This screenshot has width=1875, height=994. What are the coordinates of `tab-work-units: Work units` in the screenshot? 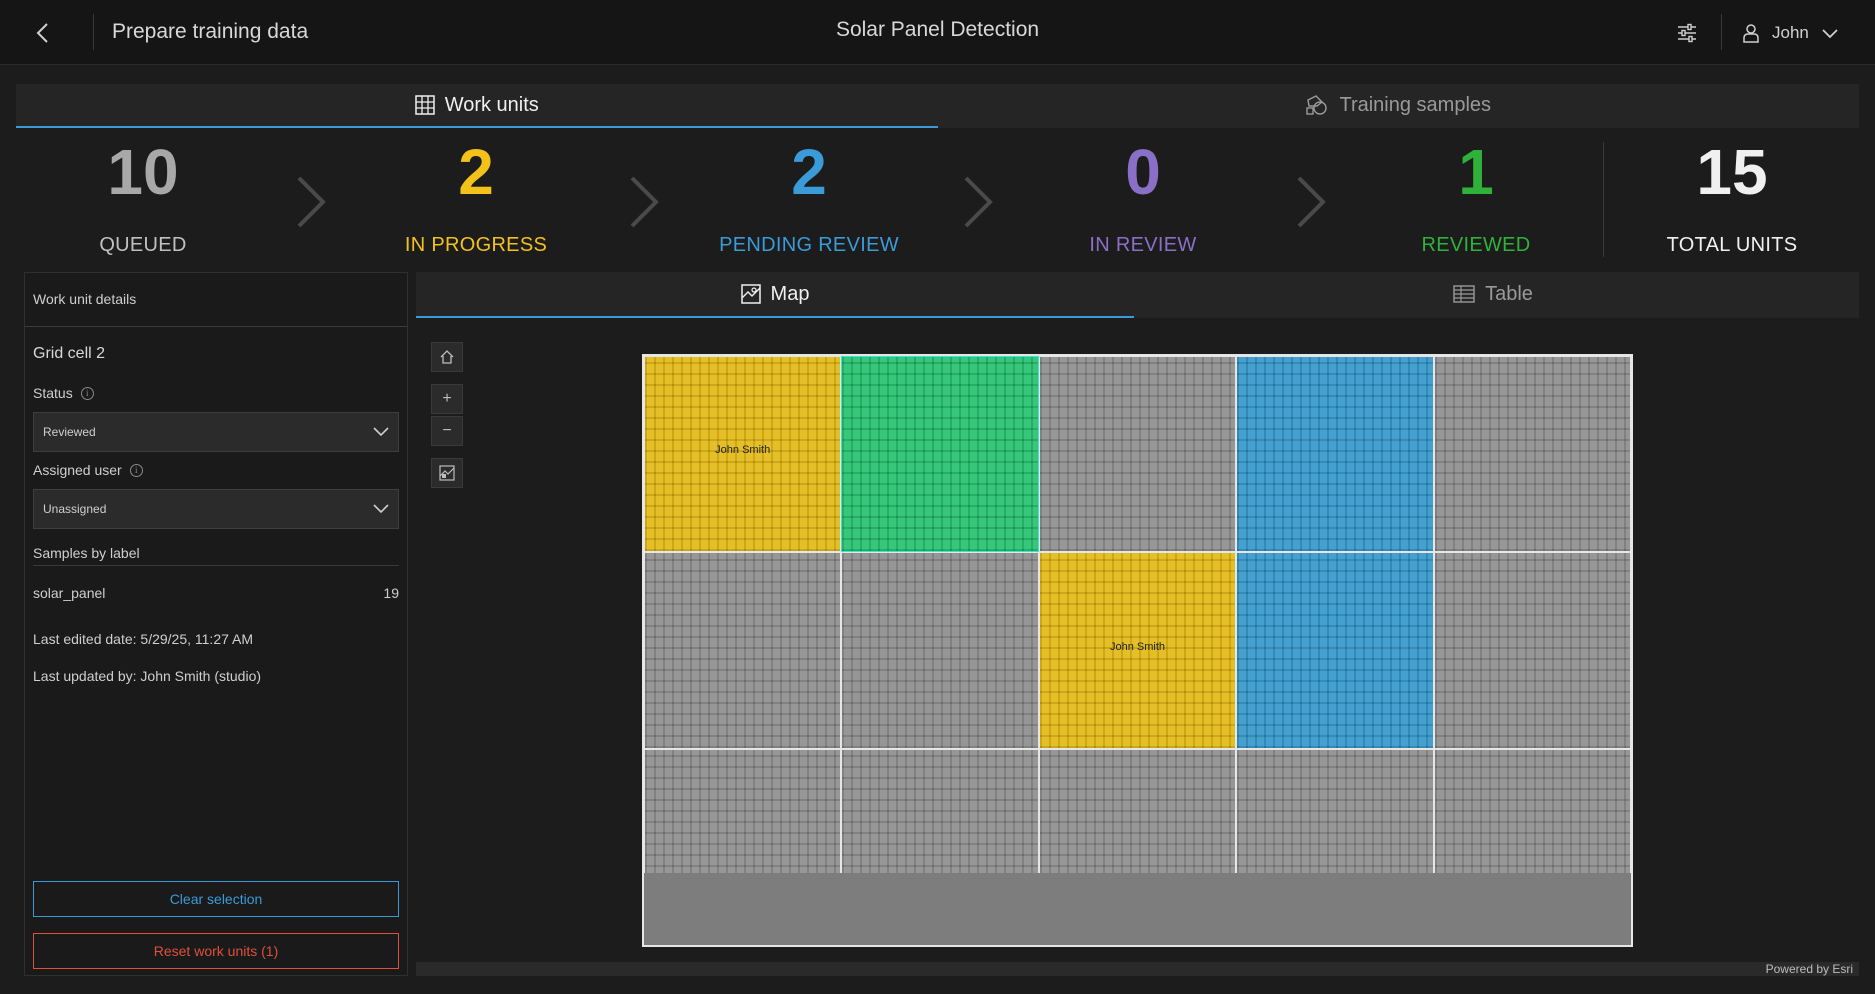 It's located at (477, 106).